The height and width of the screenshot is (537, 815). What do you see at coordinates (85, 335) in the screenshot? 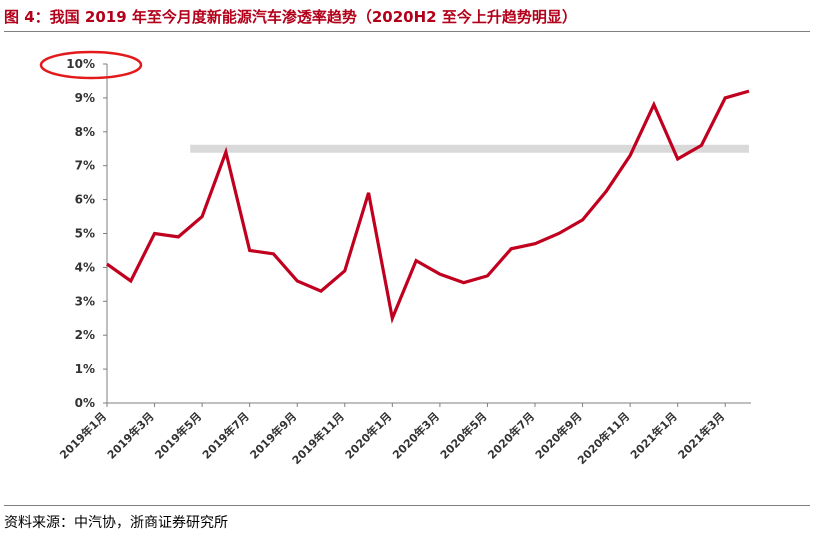
I see `y-tick-label: 2%` at bounding box center [85, 335].